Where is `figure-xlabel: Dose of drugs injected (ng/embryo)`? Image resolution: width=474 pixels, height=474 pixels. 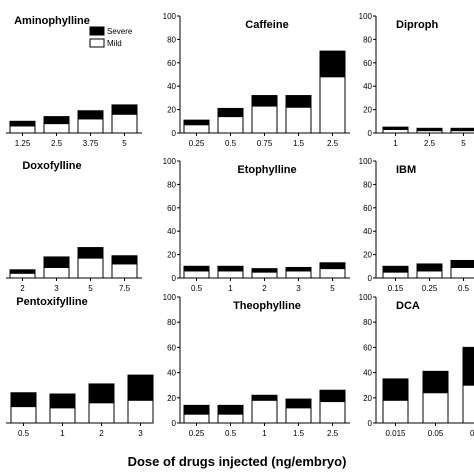
figure-xlabel: Dose of drugs injected (ng/embryo) is located at coordinates (237, 461).